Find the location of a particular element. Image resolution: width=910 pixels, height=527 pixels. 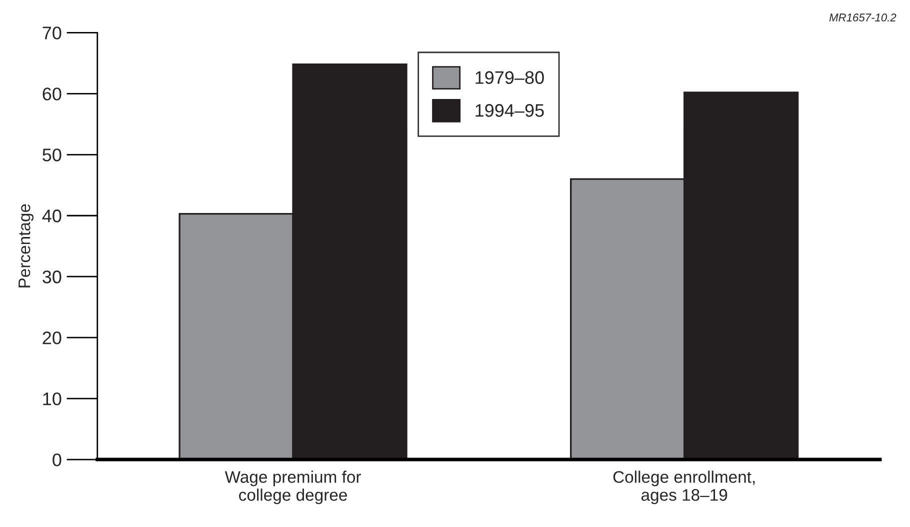

legend-label: 1979–80 is located at coordinates (510, 77).